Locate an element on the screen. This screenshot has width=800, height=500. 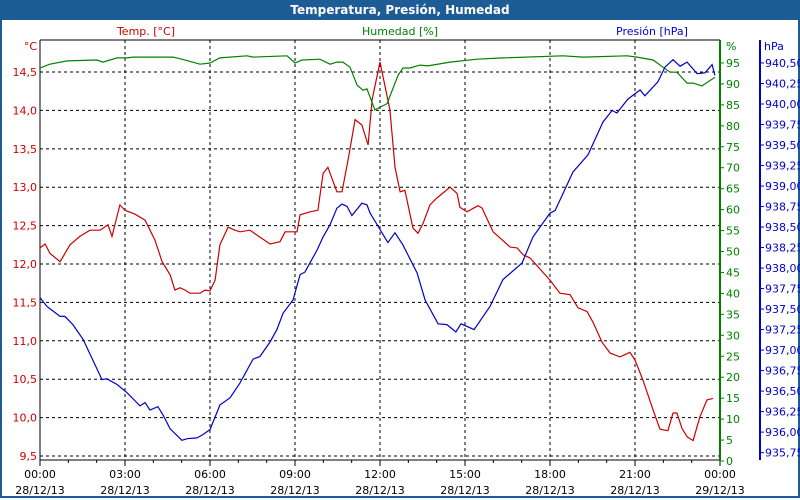
pressure-tick-label: 937,00 is located at coordinates (782, 350).